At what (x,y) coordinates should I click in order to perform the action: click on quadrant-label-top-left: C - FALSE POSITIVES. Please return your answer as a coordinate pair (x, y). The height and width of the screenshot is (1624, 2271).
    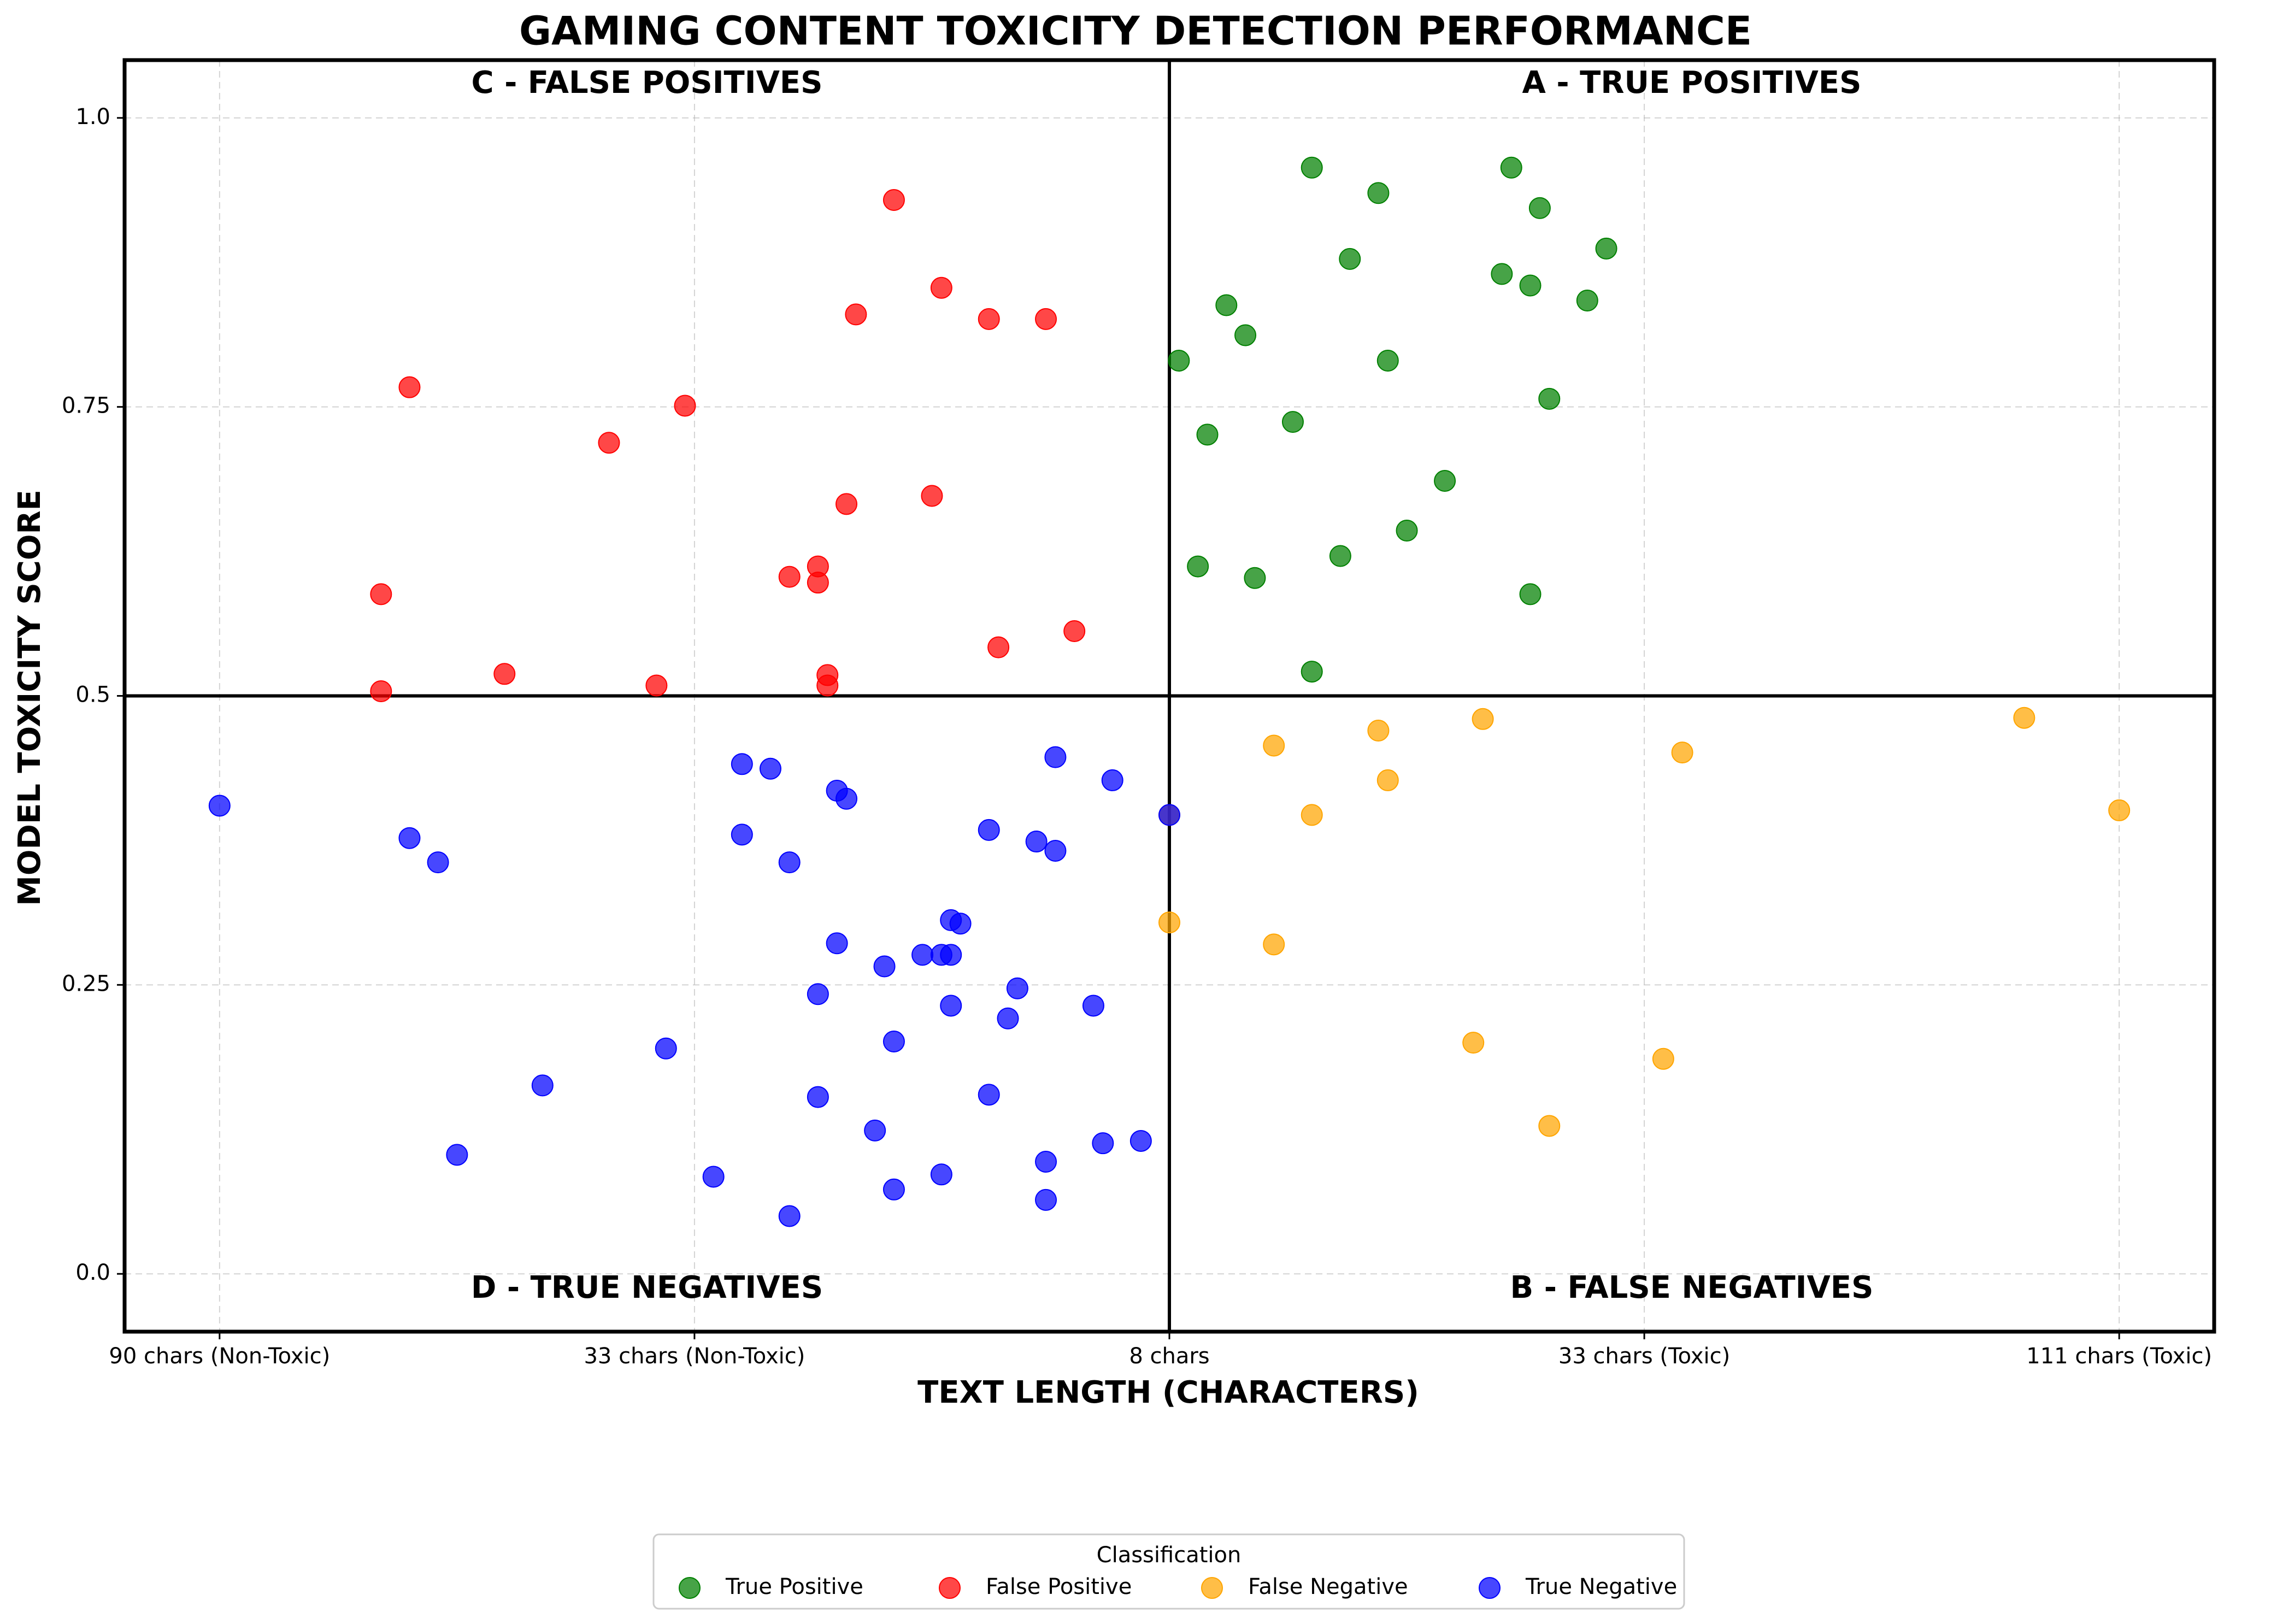
    Looking at the image, I should click on (646, 83).